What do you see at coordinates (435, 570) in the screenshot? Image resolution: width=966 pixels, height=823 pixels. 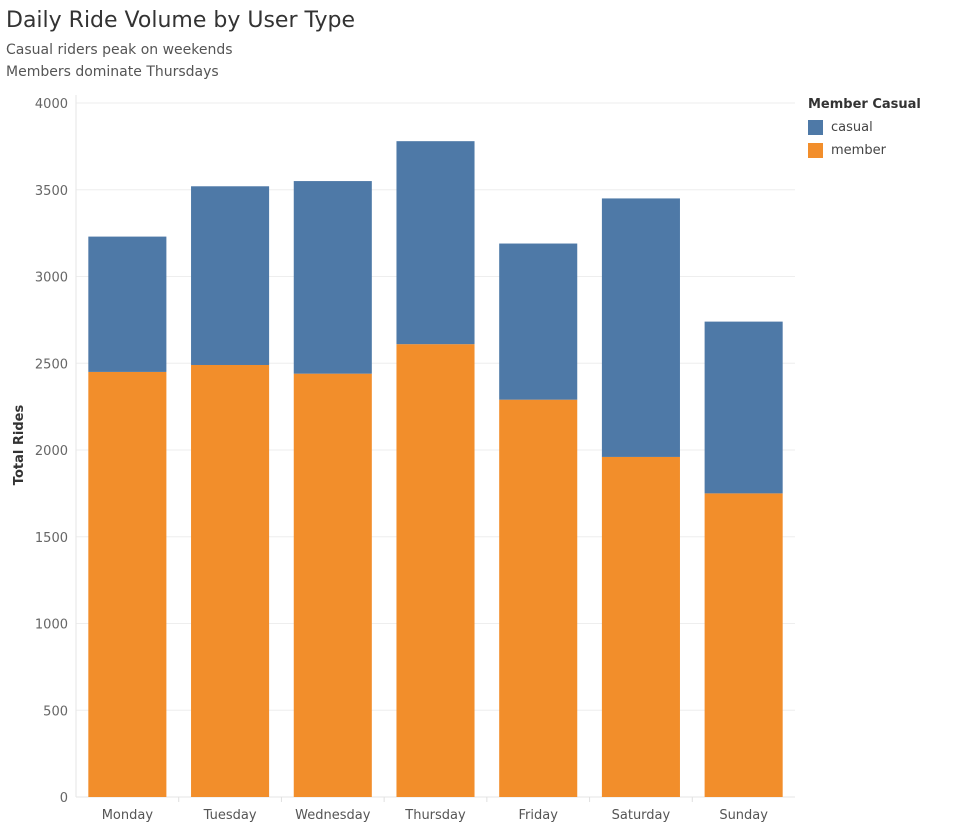 I see `bar-member-thursday` at bounding box center [435, 570].